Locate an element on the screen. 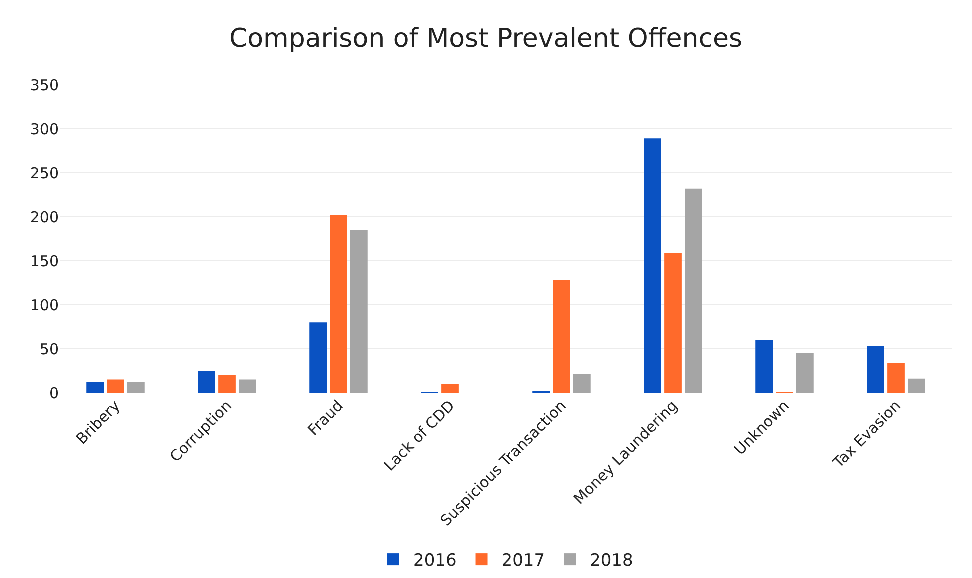  y-tick-label: 150 is located at coordinates (44, 261).